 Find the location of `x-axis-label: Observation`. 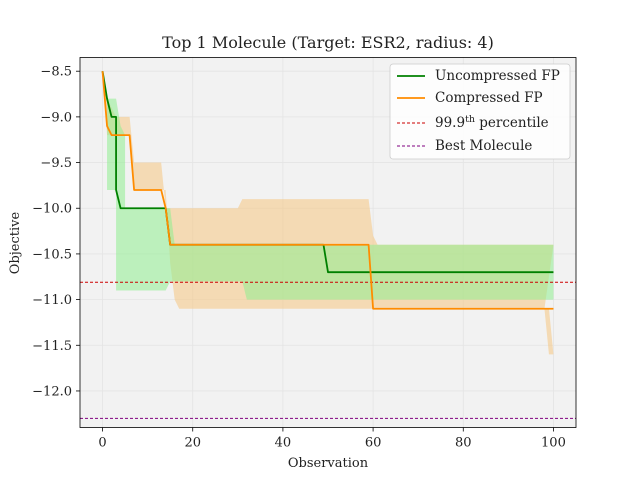

x-axis-label: Observation is located at coordinates (328, 463).